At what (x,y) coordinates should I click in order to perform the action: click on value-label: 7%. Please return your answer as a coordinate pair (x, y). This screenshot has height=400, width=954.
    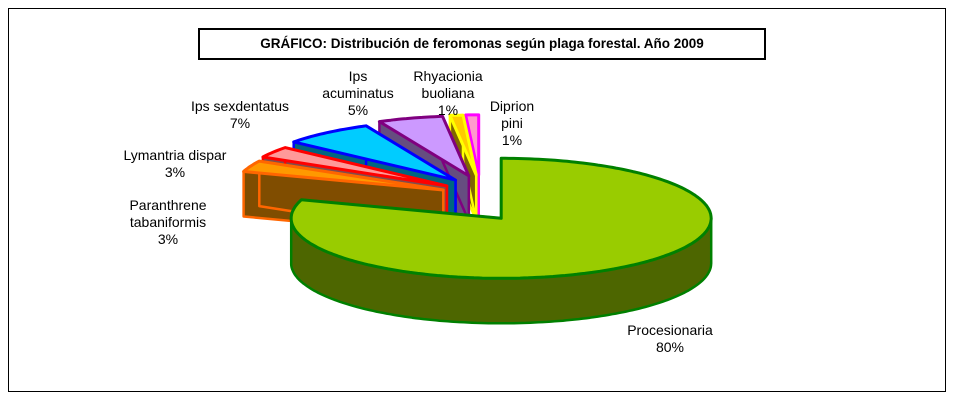
    Looking at the image, I should click on (240, 123).